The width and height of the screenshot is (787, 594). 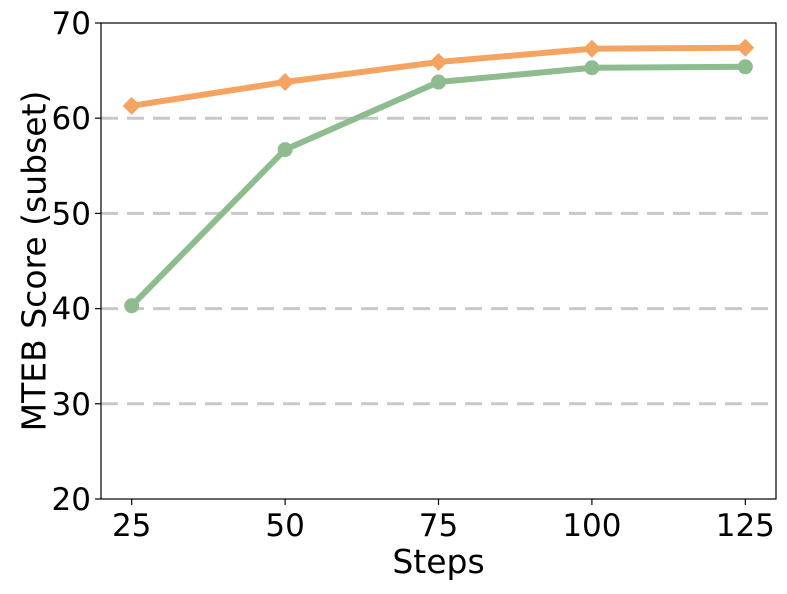 I want to click on x-tick-label: 125, so click(x=745, y=526).